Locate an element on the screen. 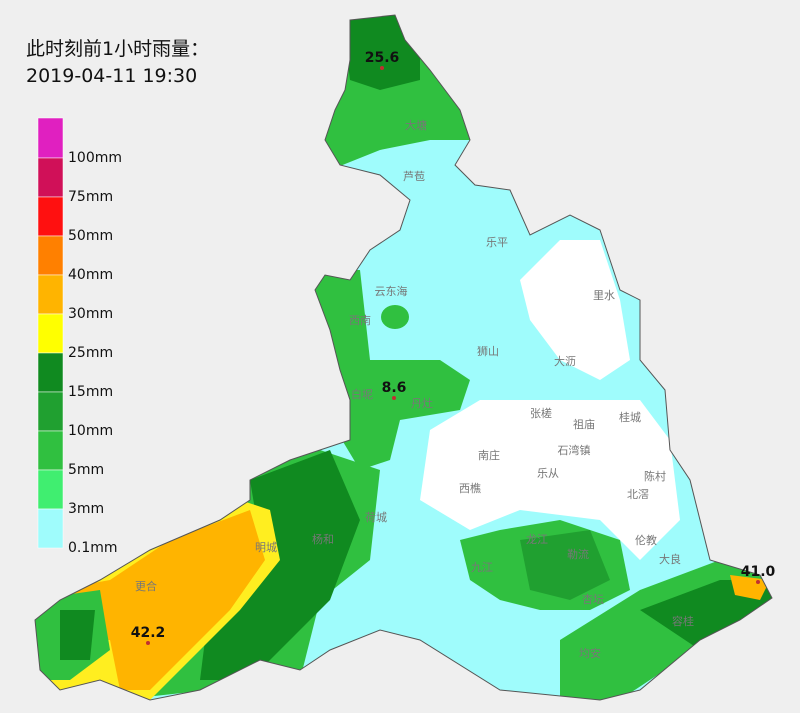 Image resolution: width=800 pixels, height=713 pixels. legend-label: 40mm is located at coordinates (90, 275).